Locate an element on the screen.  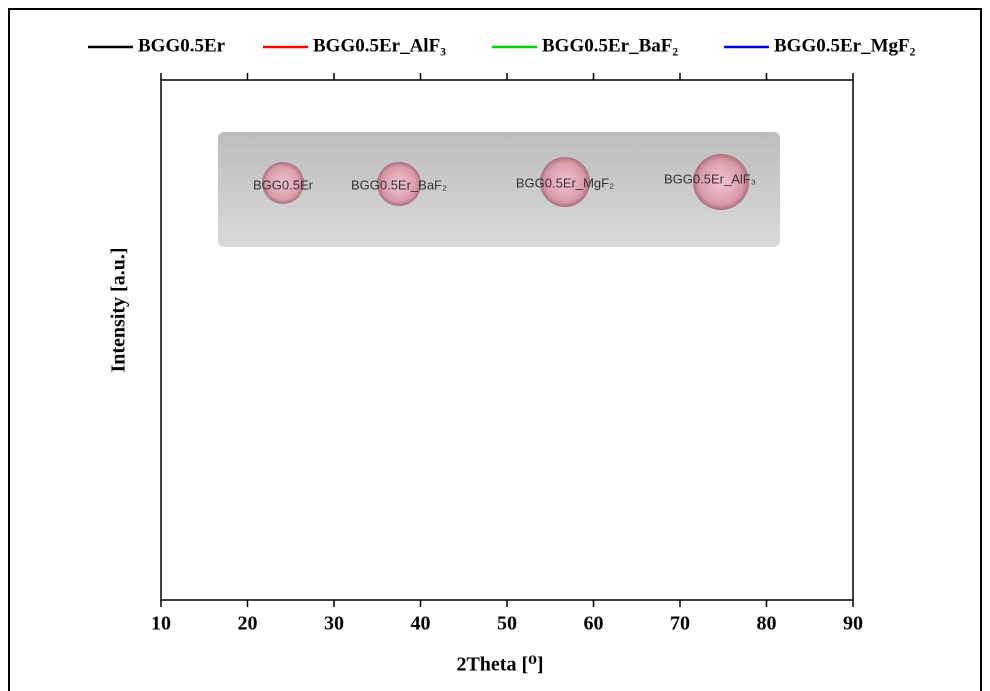
x-tick-label: 50 is located at coordinates (507, 624).